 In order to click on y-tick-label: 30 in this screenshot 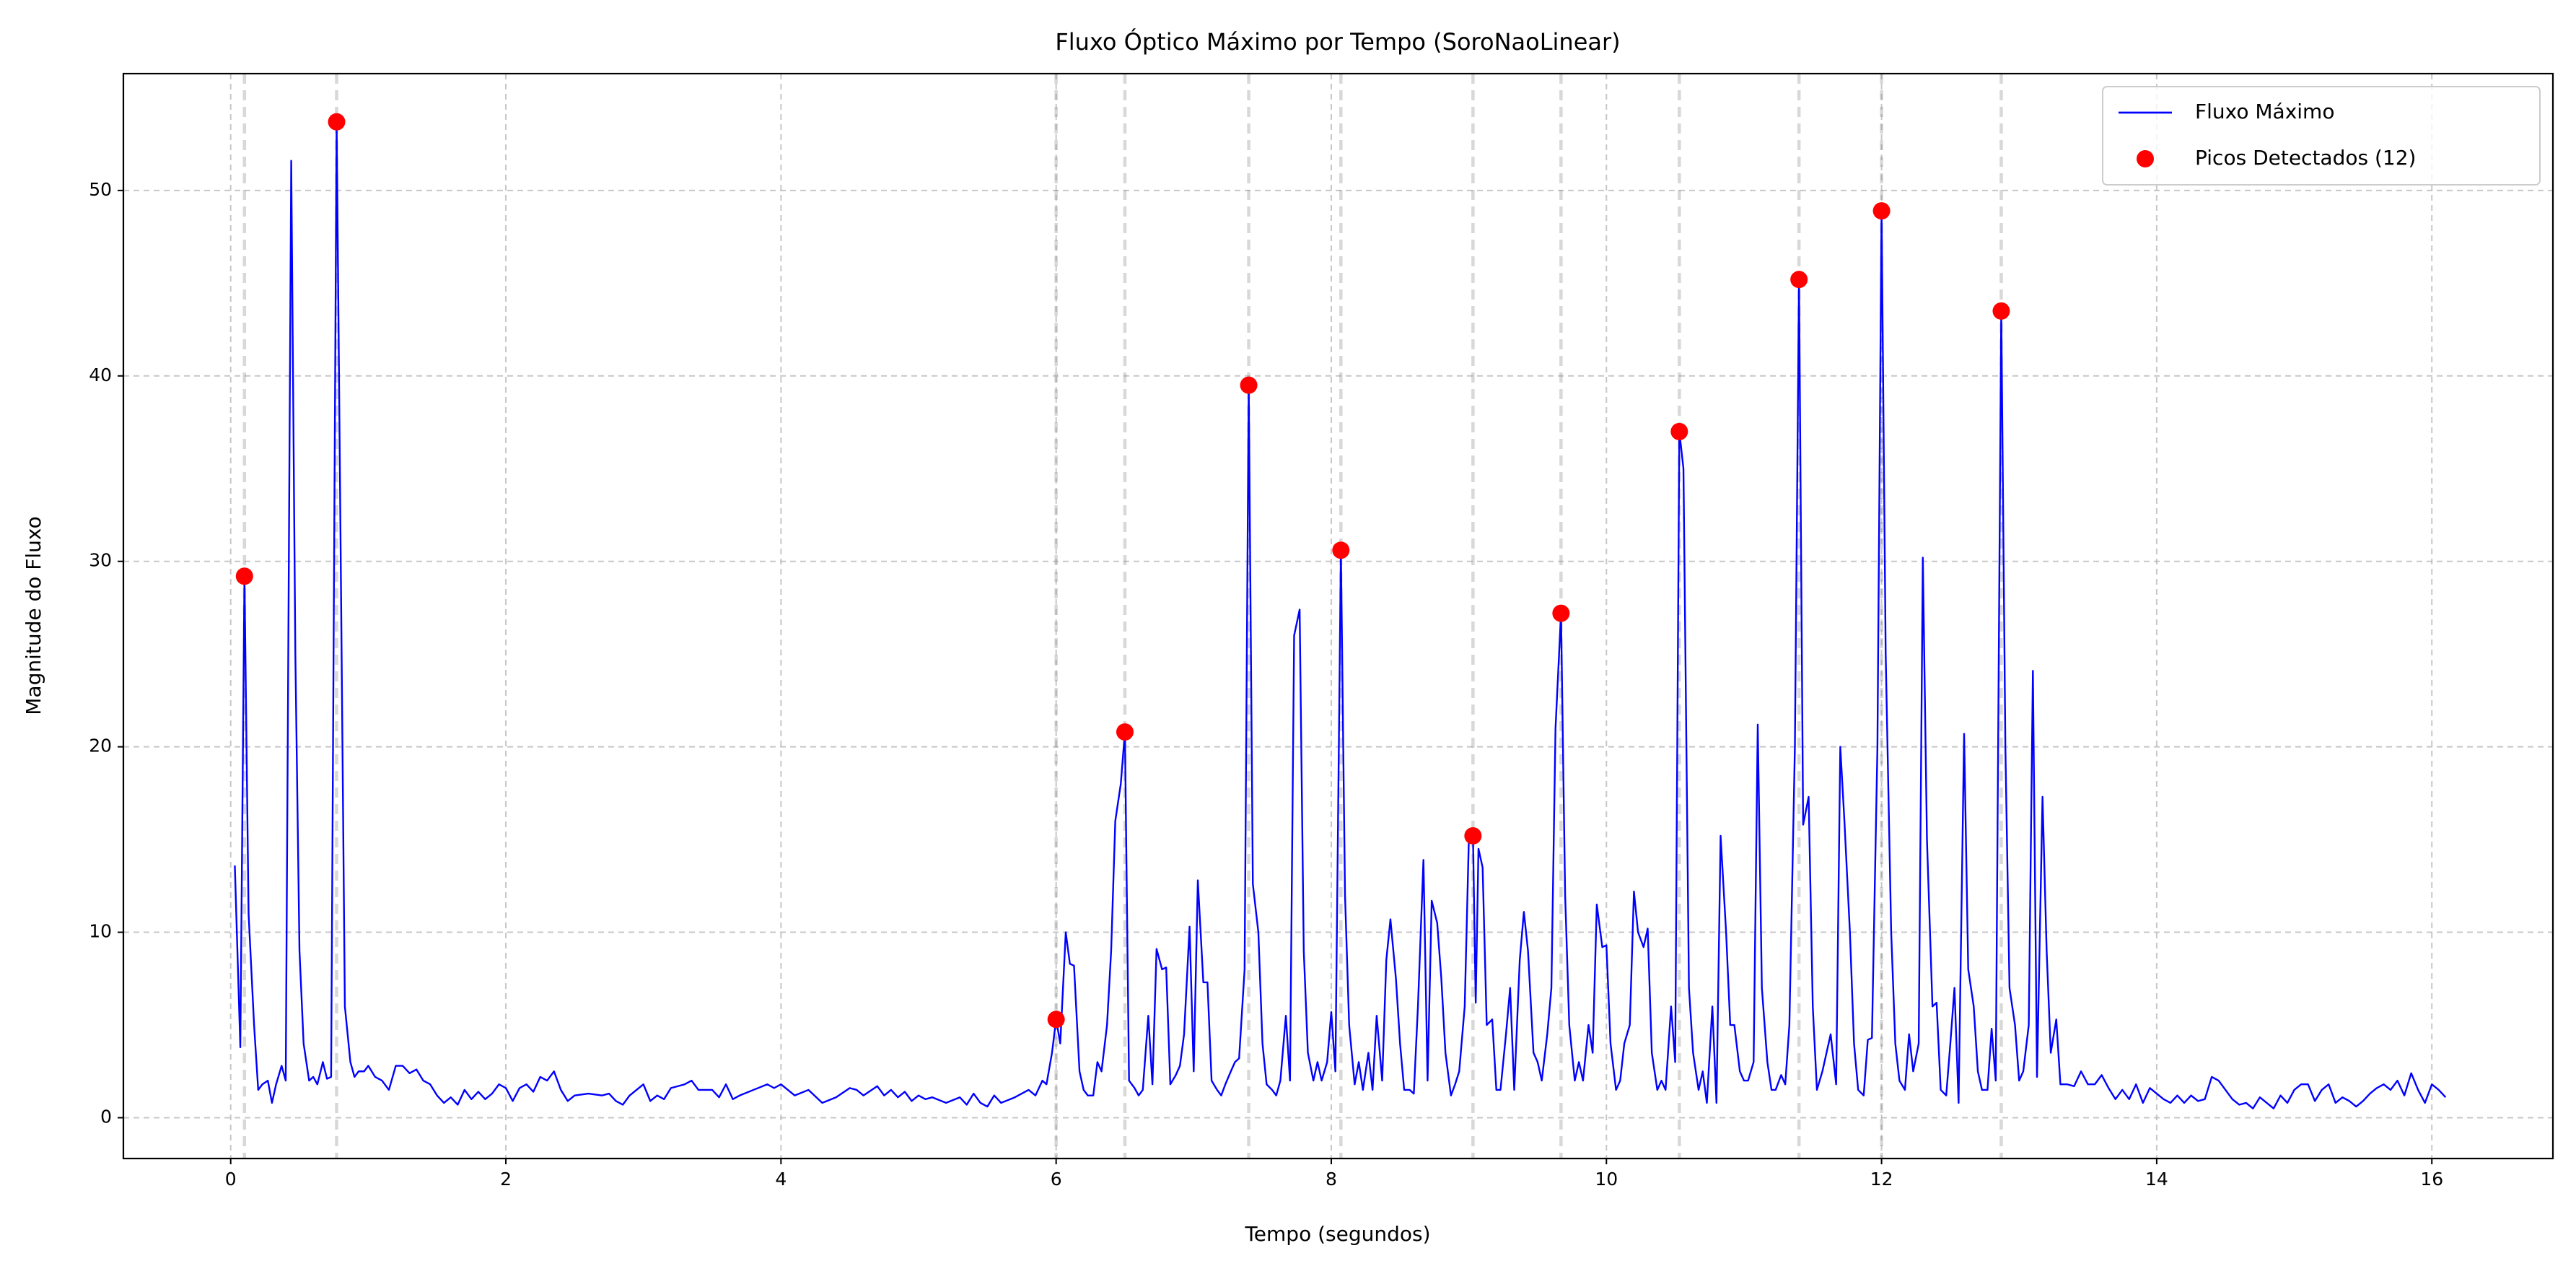, I will do `click(101, 560)`.